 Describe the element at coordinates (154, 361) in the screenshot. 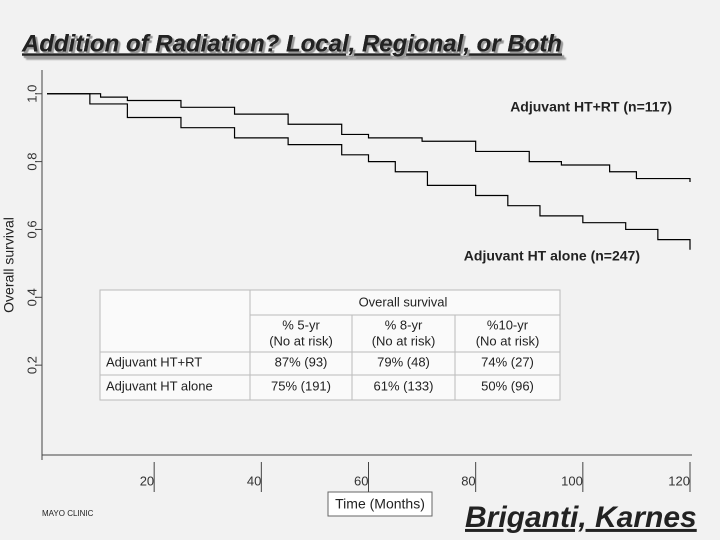

I see `row-label: Adjuvant HT+RT` at that location.